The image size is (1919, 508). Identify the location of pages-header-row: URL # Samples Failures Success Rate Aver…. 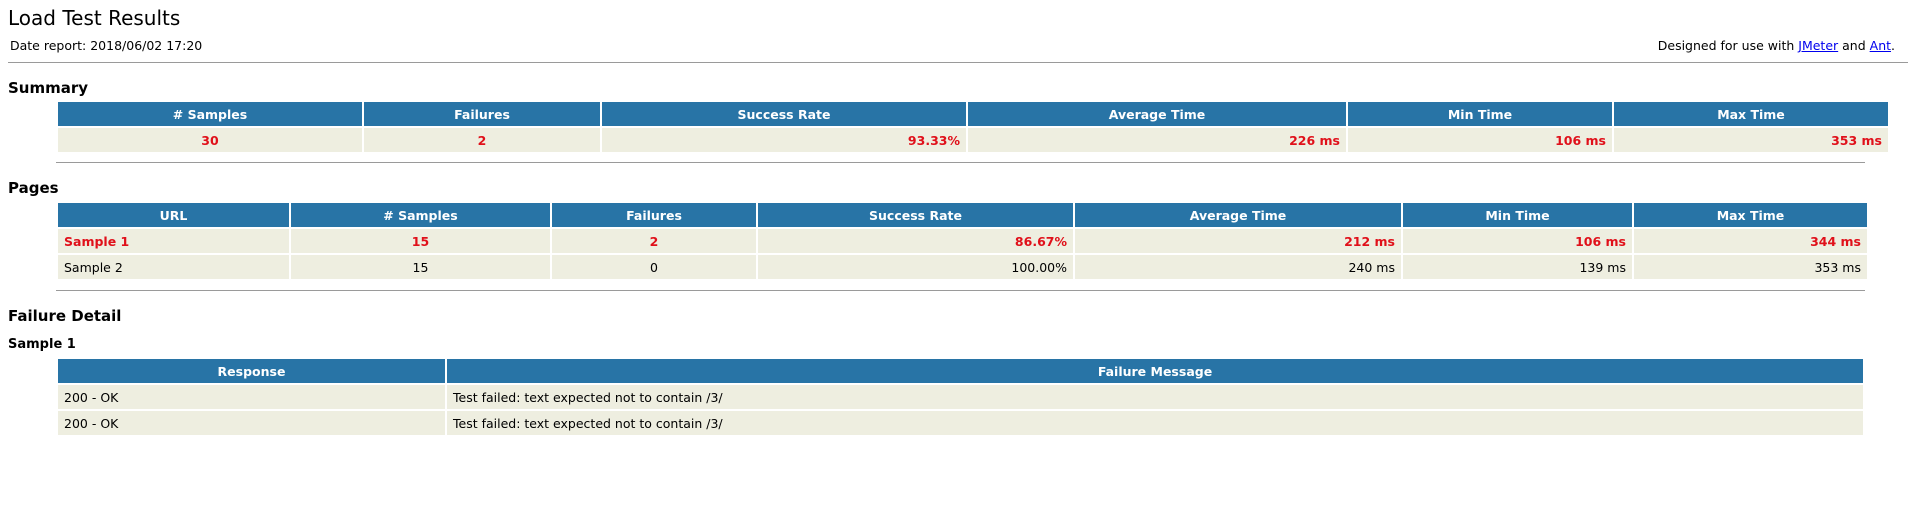
(962, 215).